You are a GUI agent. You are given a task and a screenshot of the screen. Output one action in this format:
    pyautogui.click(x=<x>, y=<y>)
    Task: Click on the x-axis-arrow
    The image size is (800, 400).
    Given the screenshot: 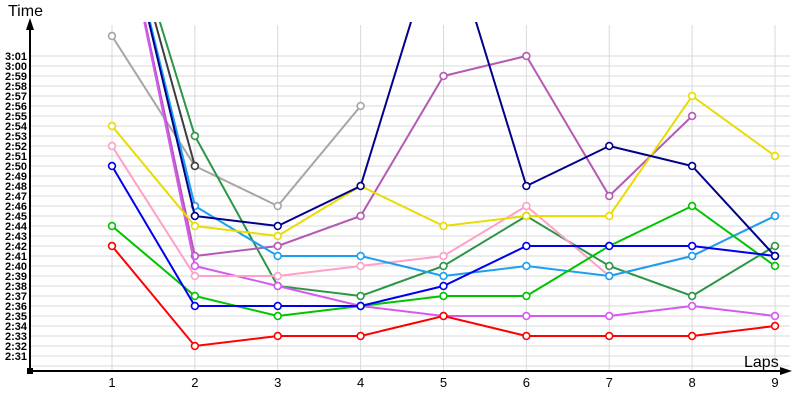 What is the action you would take?
    pyautogui.click(x=786, y=371)
    